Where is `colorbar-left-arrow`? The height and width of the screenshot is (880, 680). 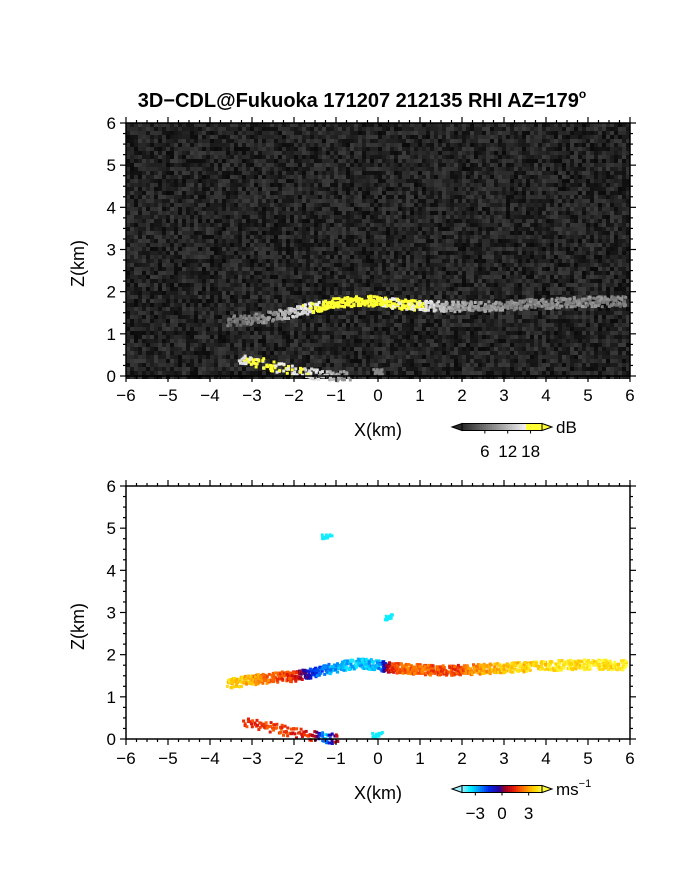 colorbar-left-arrow is located at coordinates (456, 427).